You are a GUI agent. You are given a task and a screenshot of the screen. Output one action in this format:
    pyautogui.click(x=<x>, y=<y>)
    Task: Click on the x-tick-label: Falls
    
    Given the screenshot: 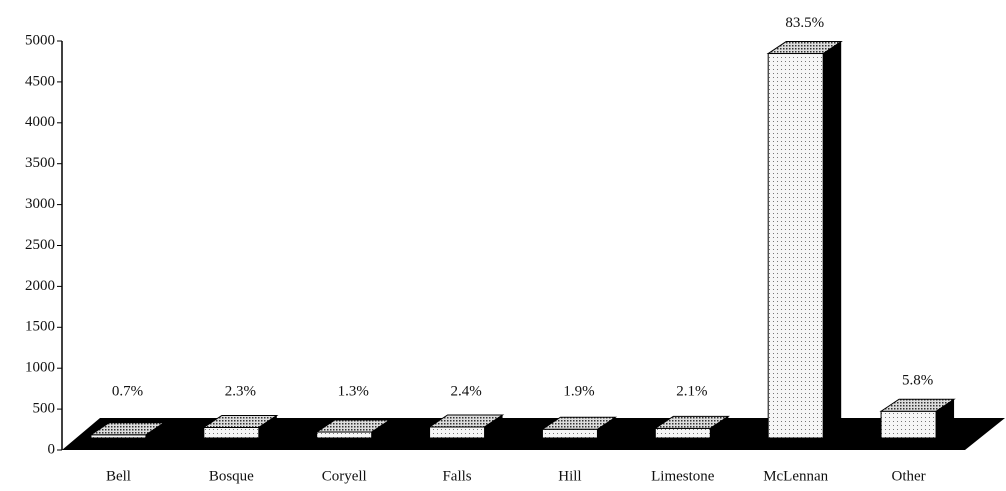 What is the action you would take?
    pyautogui.click(x=456, y=476)
    